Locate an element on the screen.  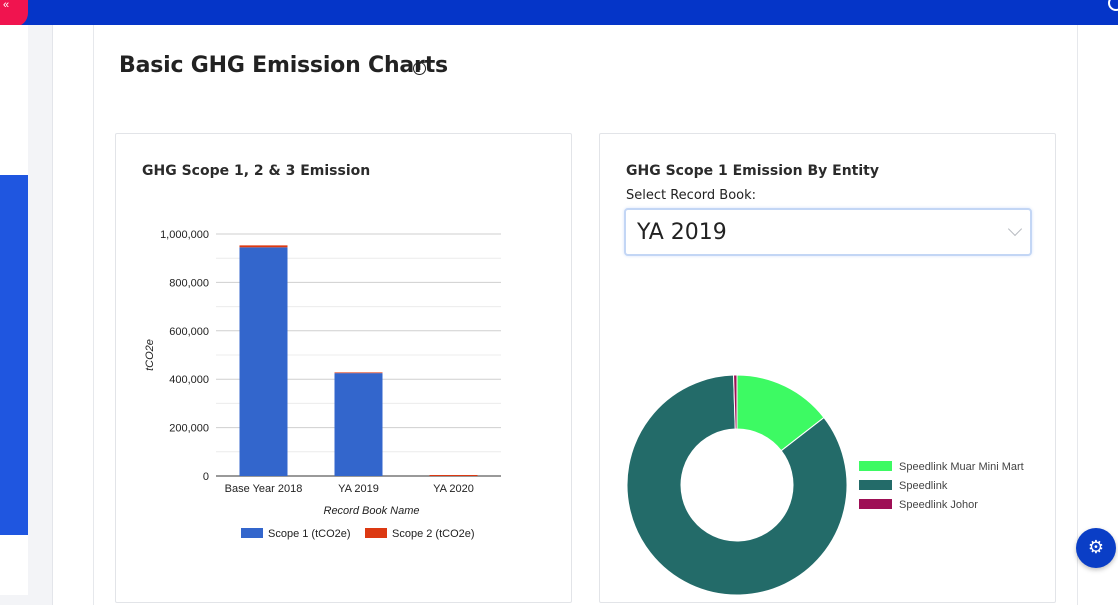
y-tick-label: 600,000 is located at coordinates (189, 332).